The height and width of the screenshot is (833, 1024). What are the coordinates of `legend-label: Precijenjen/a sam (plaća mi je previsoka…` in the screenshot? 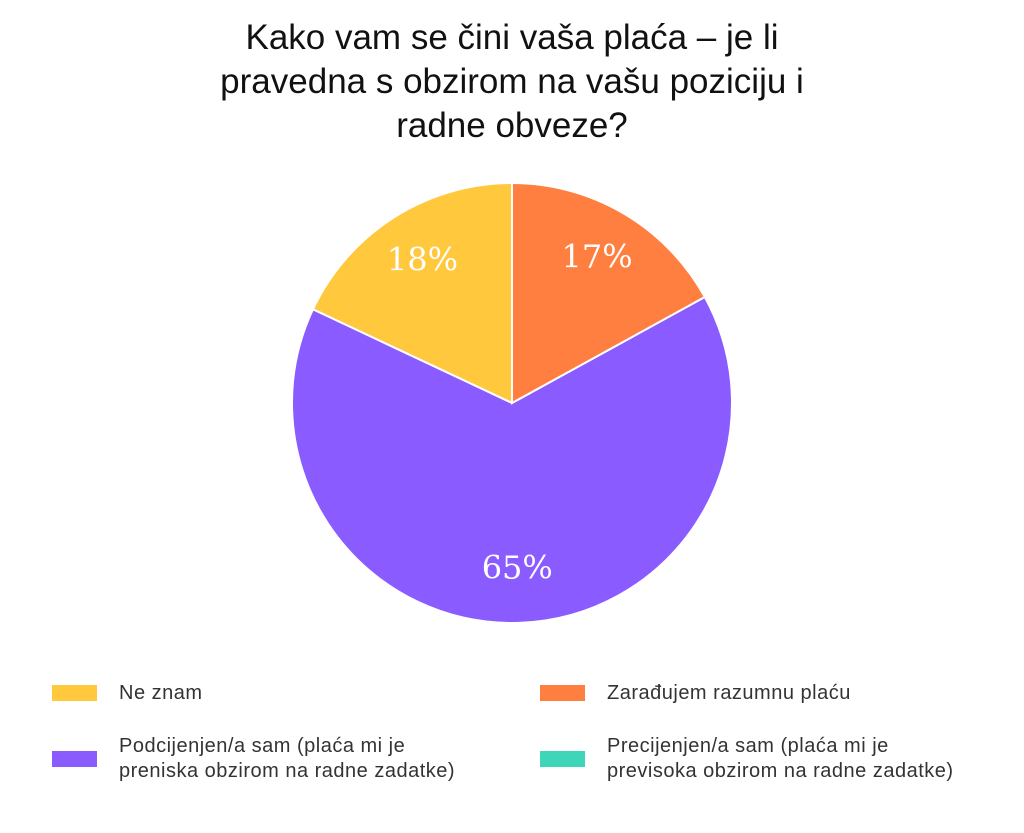 It's located at (780, 758).